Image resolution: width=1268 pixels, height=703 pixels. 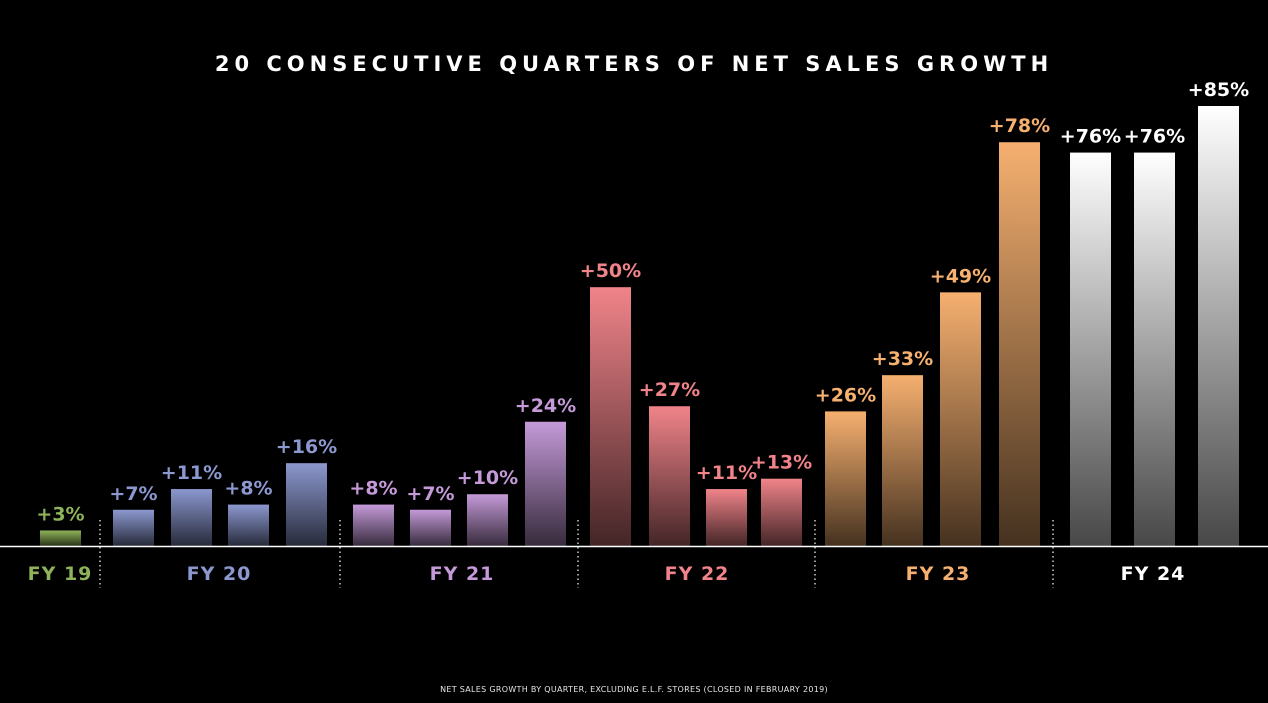 I want to click on bar-value-label: +26%, so click(x=845, y=395).